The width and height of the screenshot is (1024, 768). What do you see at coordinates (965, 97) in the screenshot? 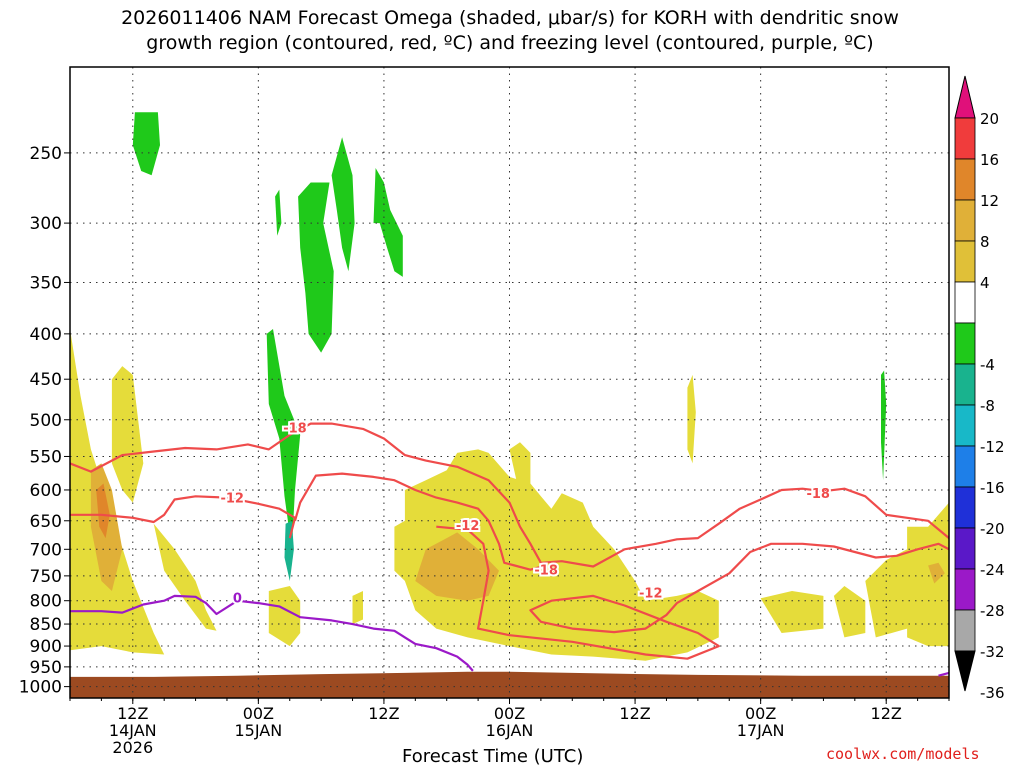
I see `colorbar-top-arrow` at bounding box center [965, 97].